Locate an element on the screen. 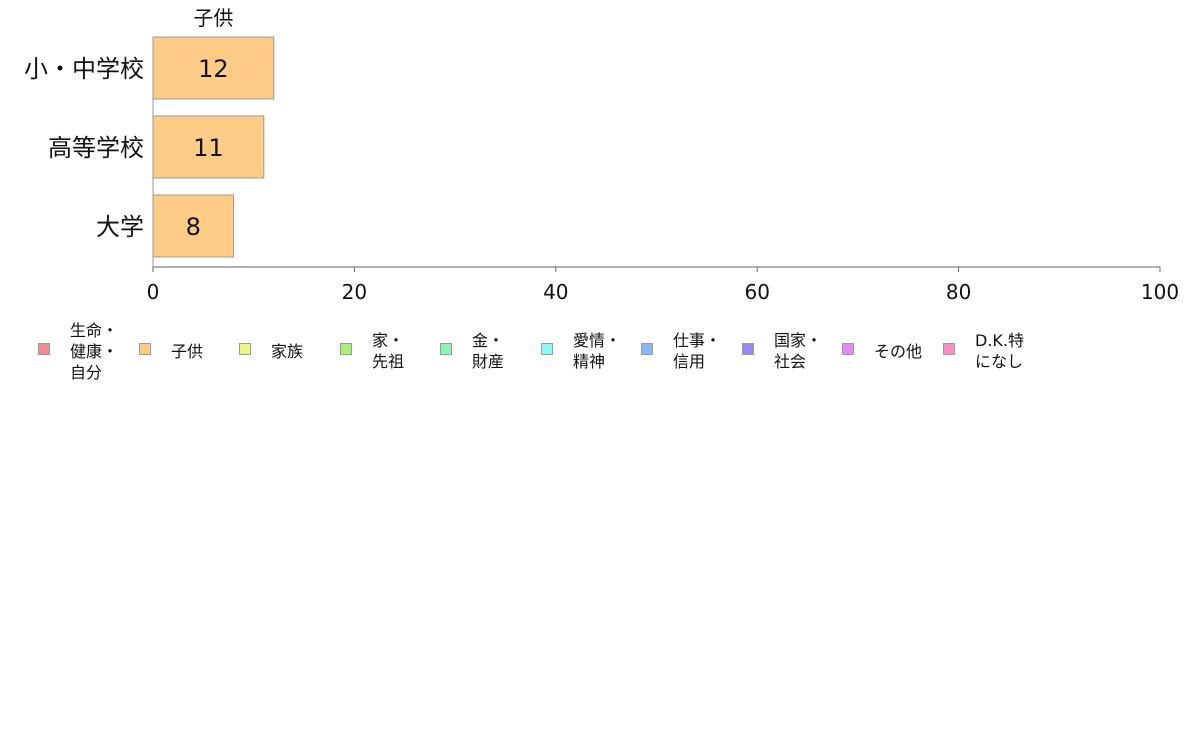 The height and width of the screenshot is (736, 1188). legend-label: 家・ 先祖 is located at coordinates (388, 351).